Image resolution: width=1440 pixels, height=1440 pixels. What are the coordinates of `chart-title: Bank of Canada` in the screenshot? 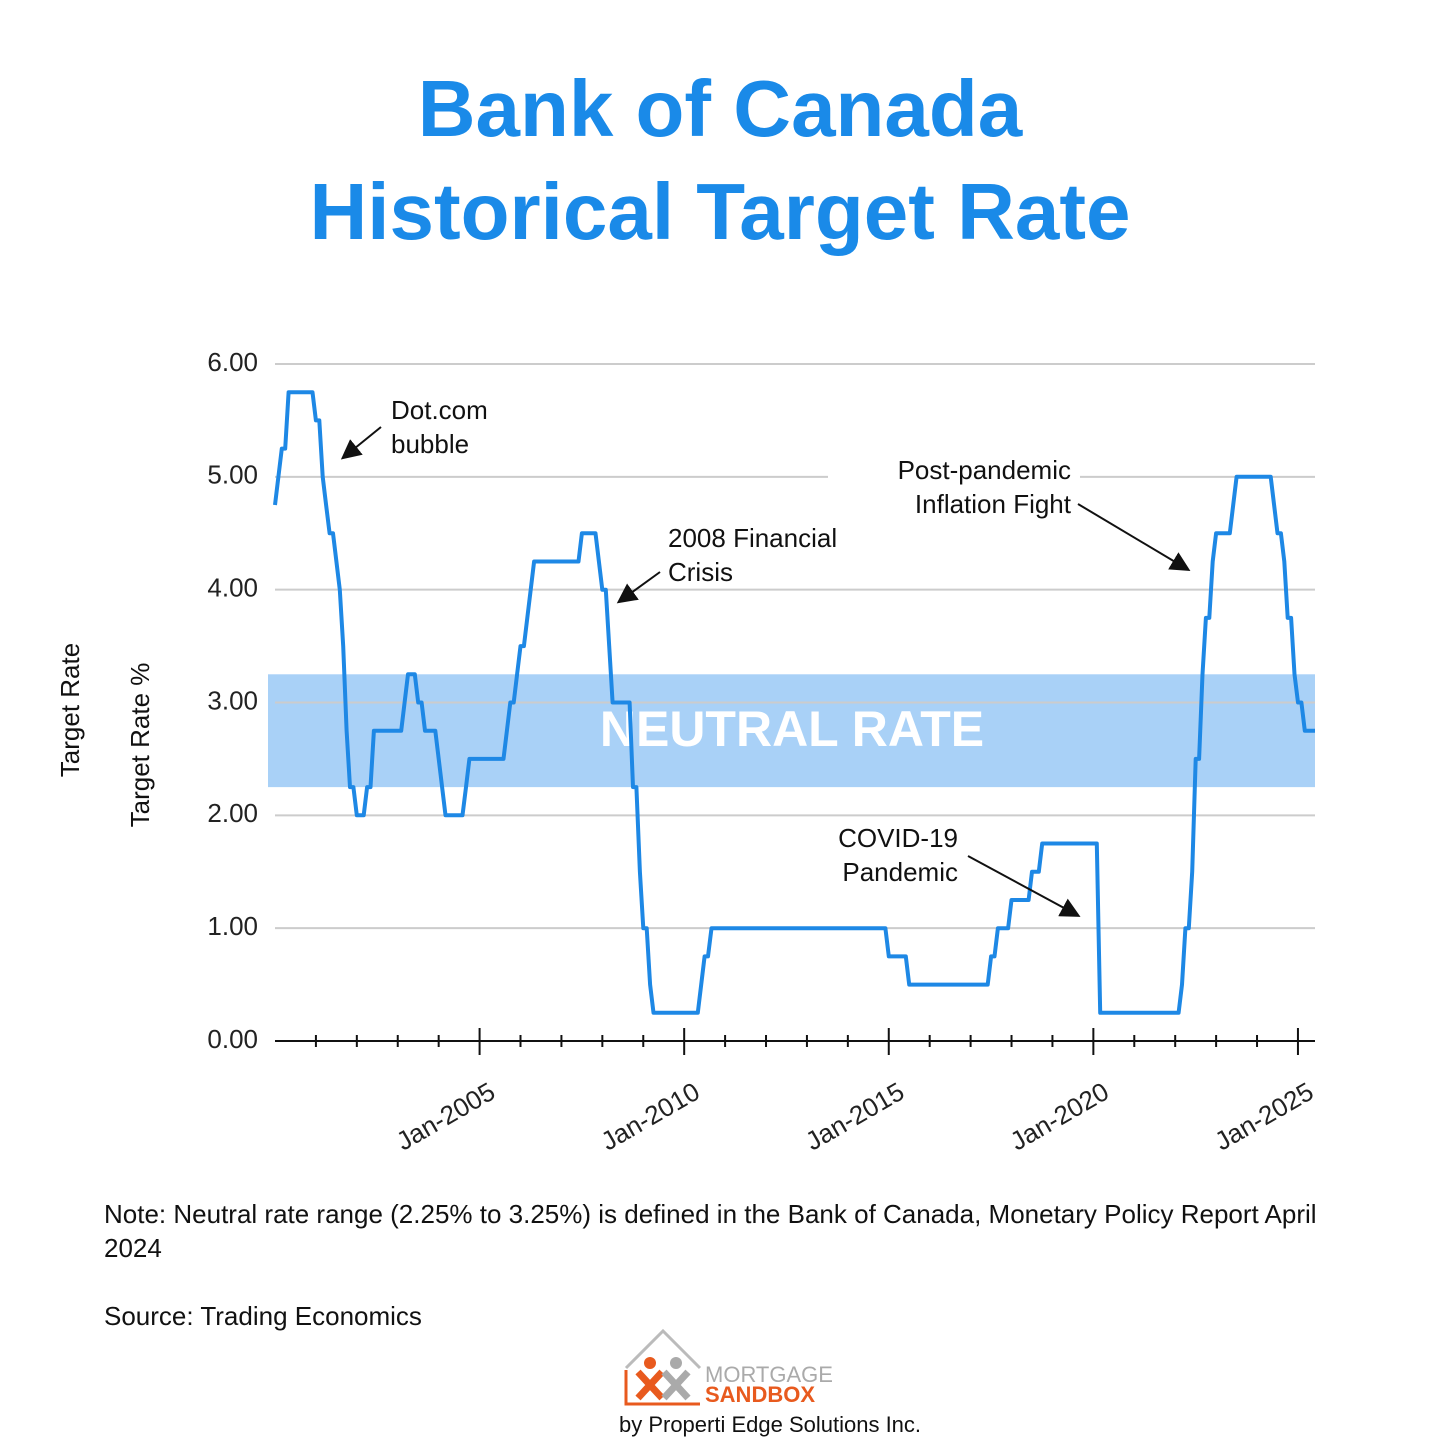 It's located at (720, 108).